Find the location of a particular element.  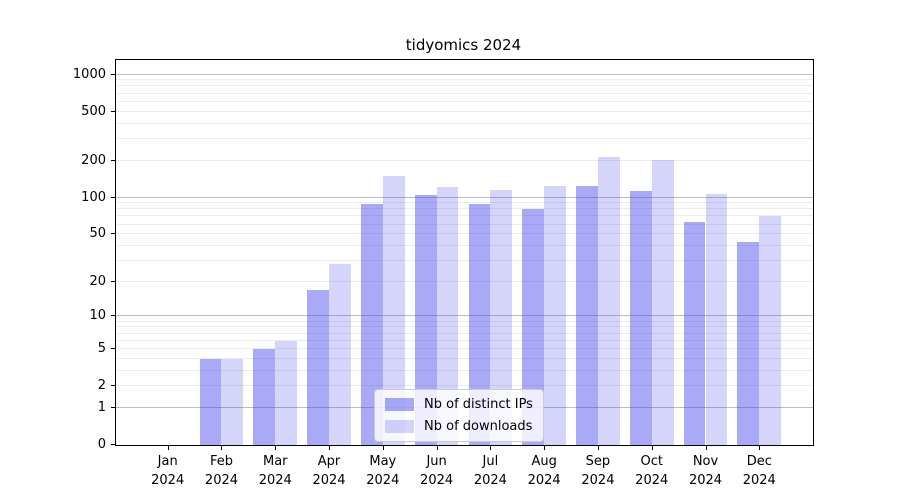

y-tick-label: 100 is located at coordinates (93, 197).